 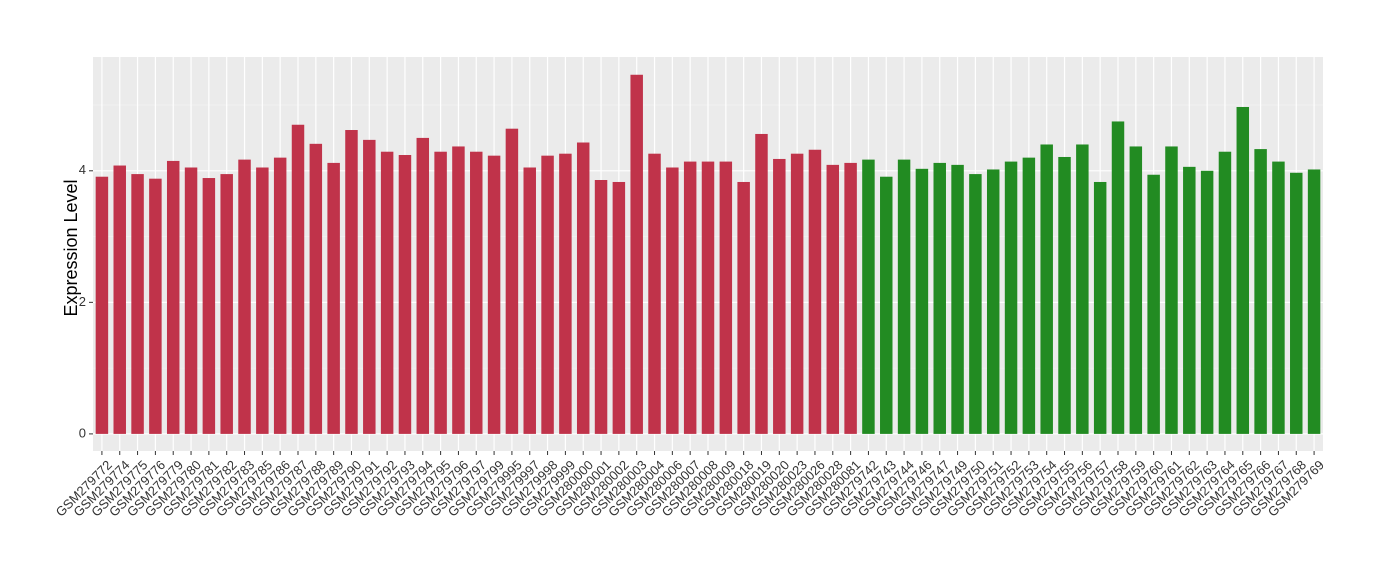 What do you see at coordinates (82, 301) in the screenshot?
I see `y-tick-label: 2` at bounding box center [82, 301].